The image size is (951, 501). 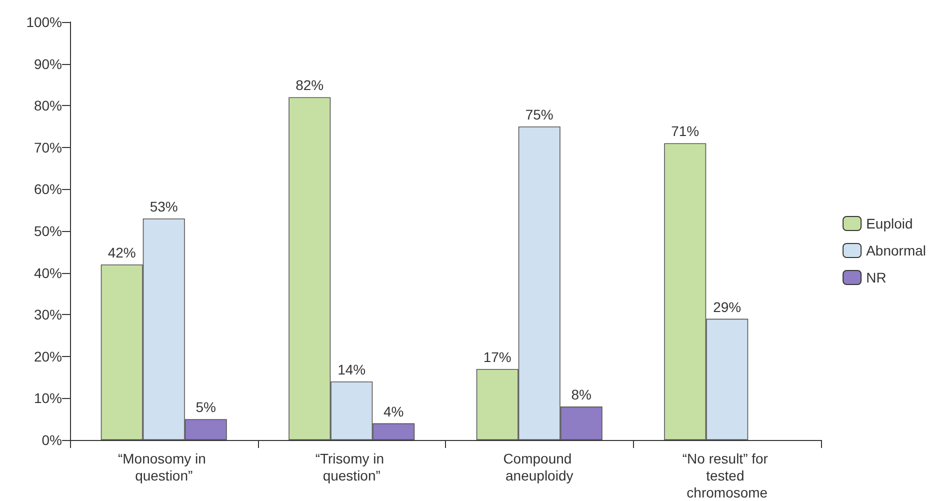 What do you see at coordinates (48, 314) in the screenshot?
I see `y-tick-label: 30%` at bounding box center [48, 314].